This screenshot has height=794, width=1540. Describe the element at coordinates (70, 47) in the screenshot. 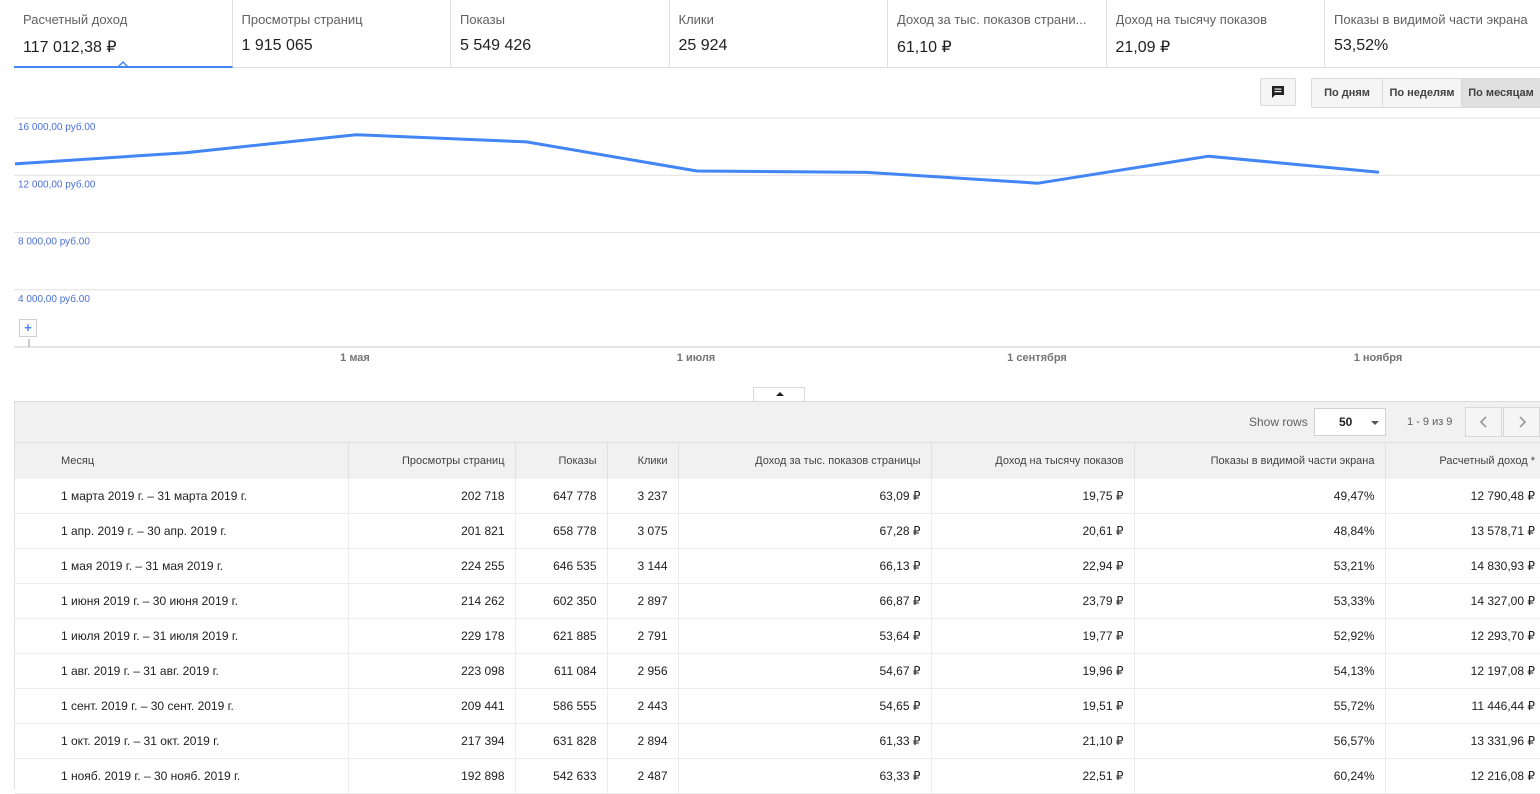

I see `metric-value: 117 012,38 ₽` at that location.